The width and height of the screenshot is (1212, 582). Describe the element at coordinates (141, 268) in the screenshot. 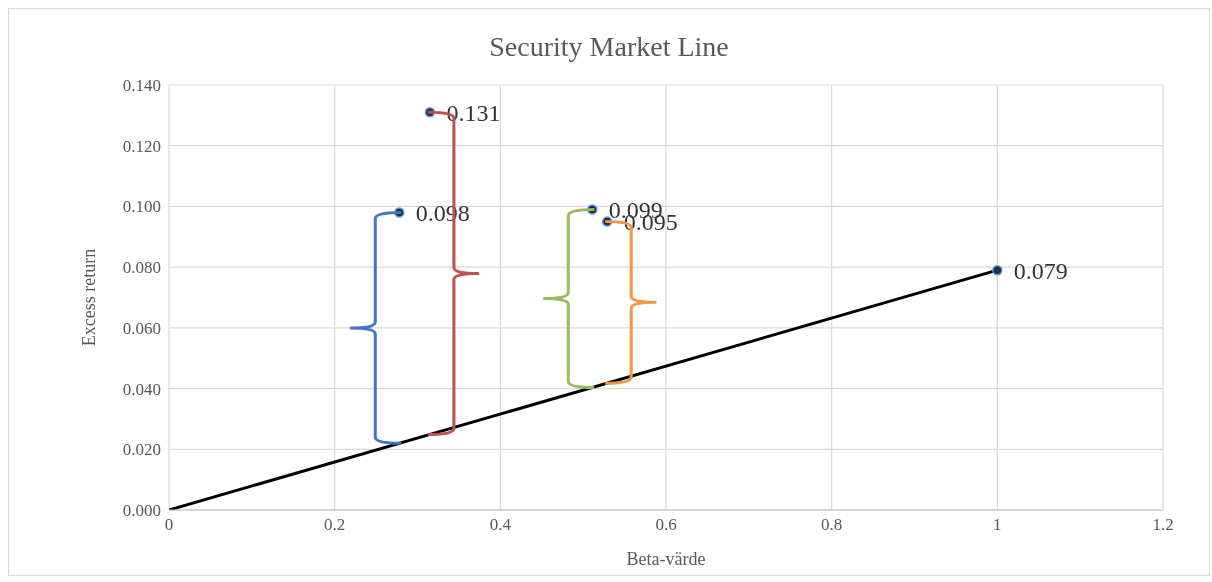

I see `y-tick-label: 0.080` at that location.